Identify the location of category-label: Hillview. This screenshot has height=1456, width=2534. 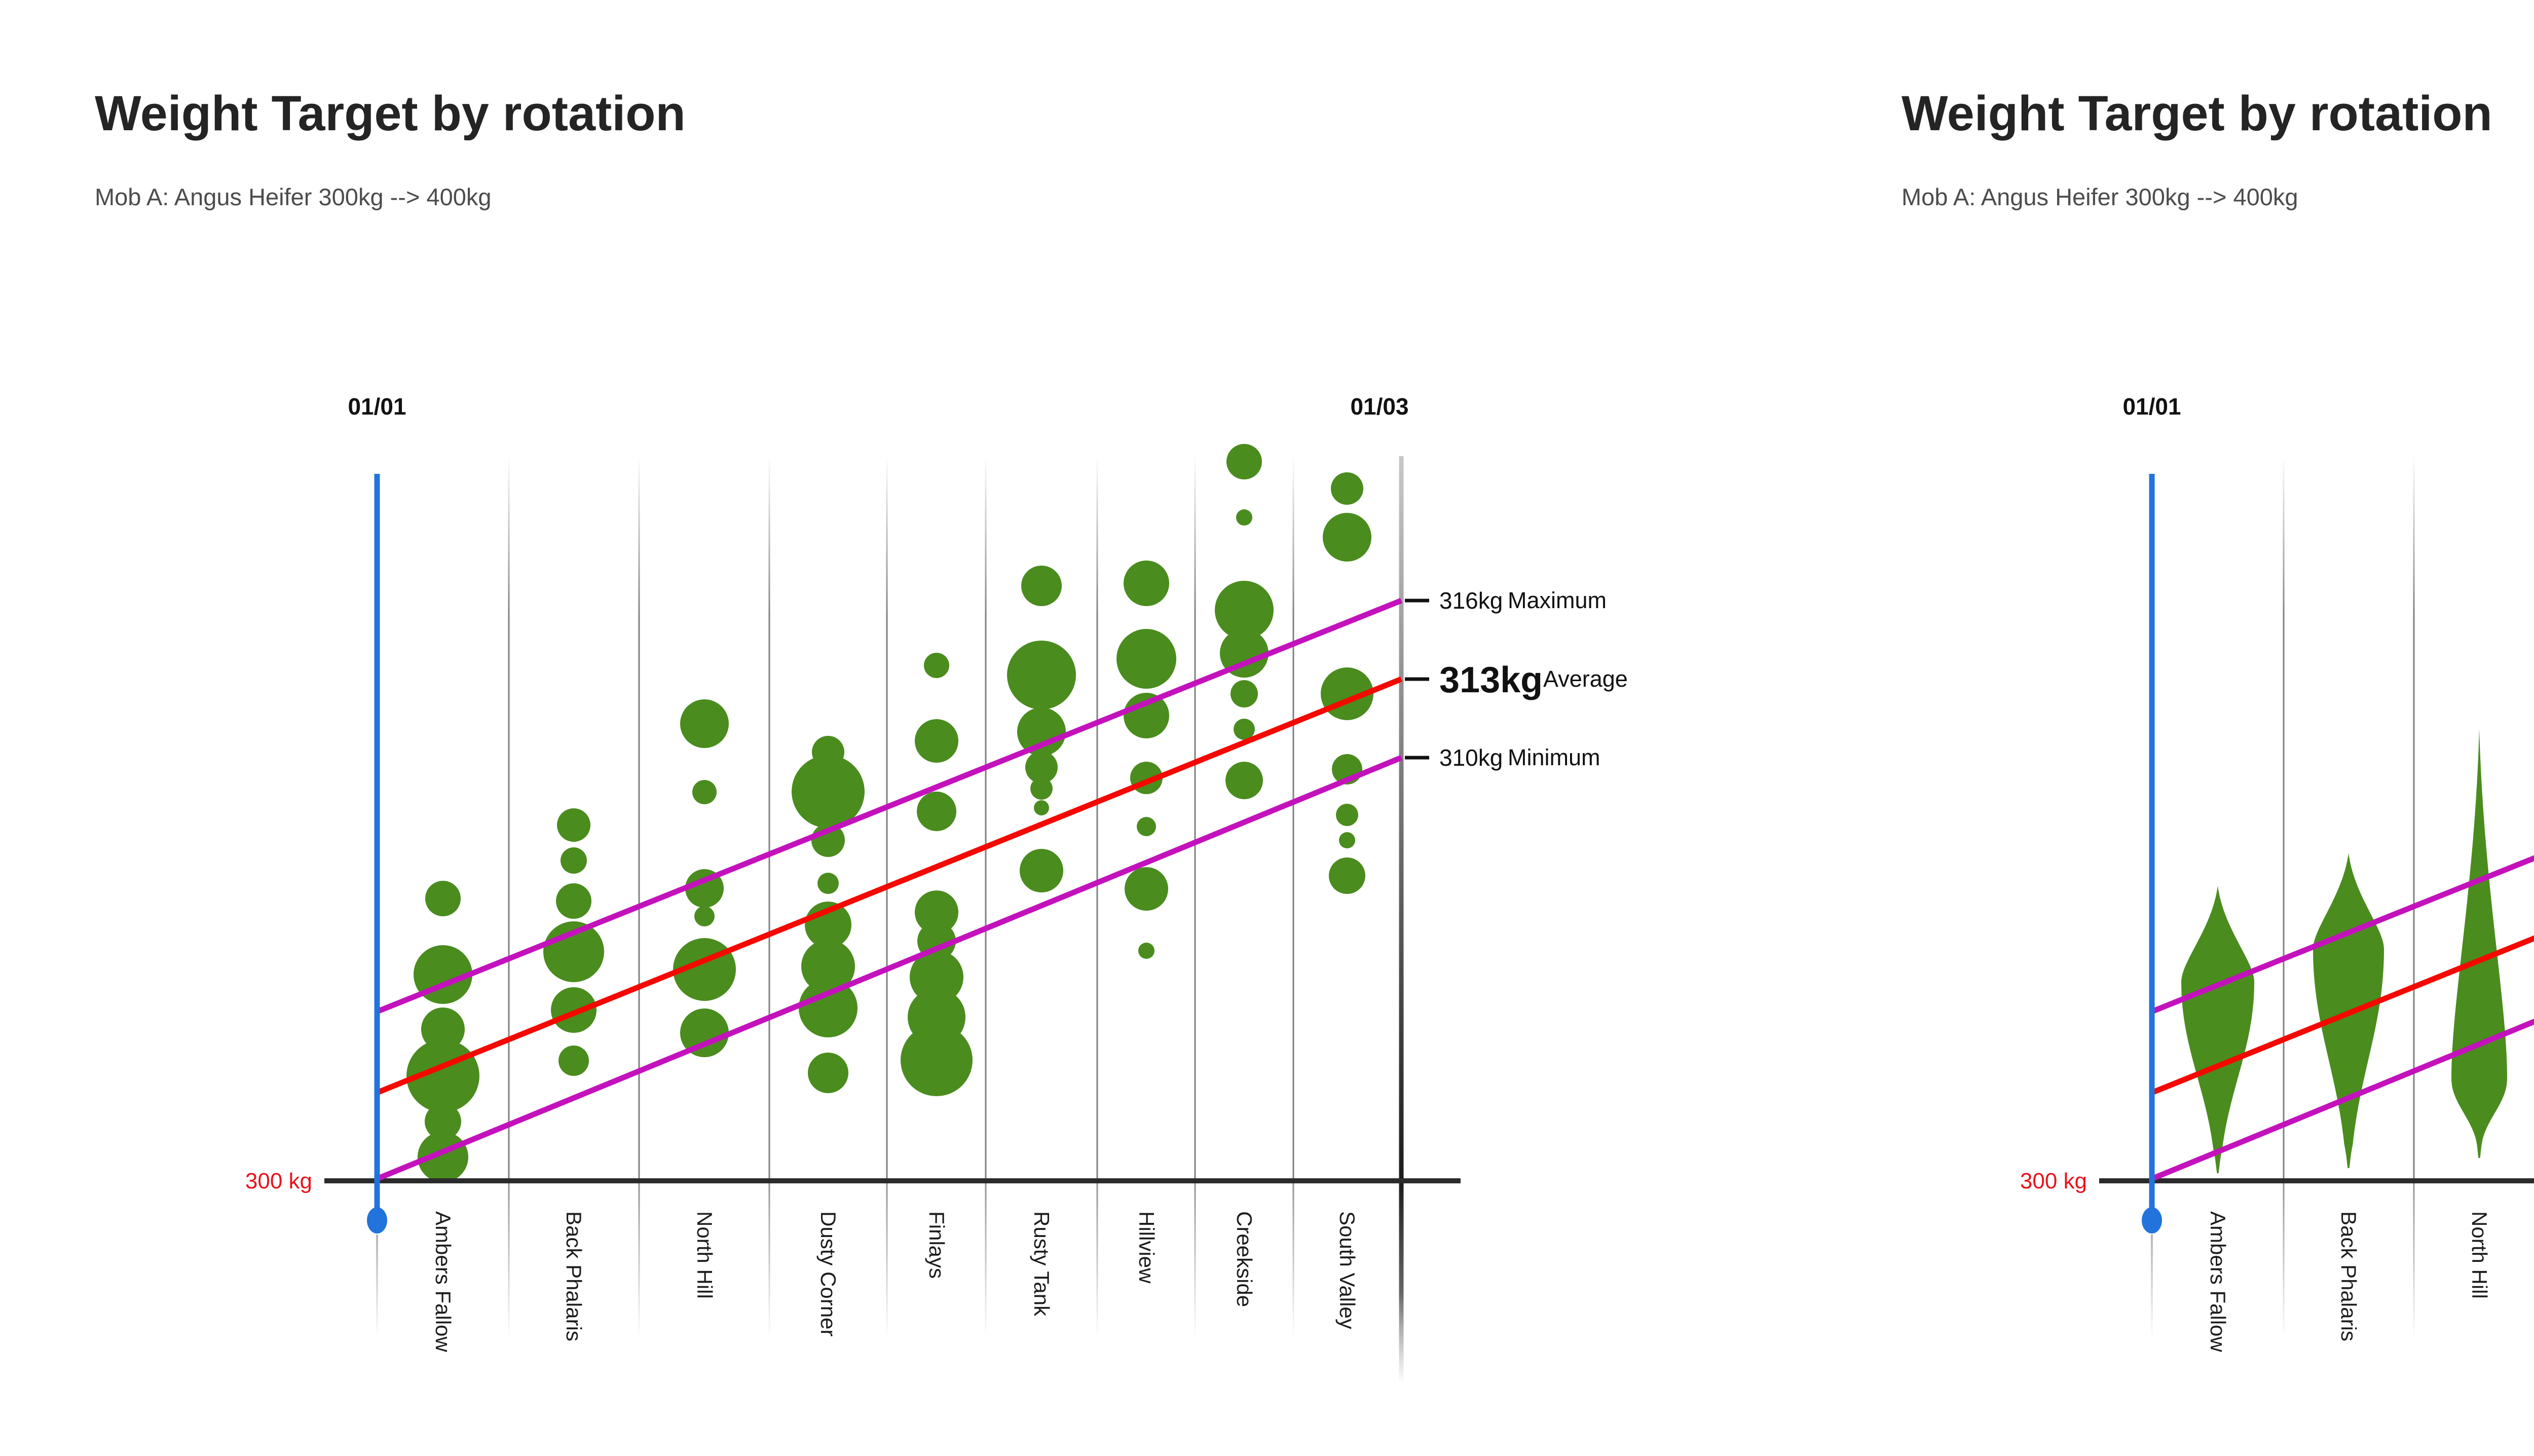
(1147, 1247).